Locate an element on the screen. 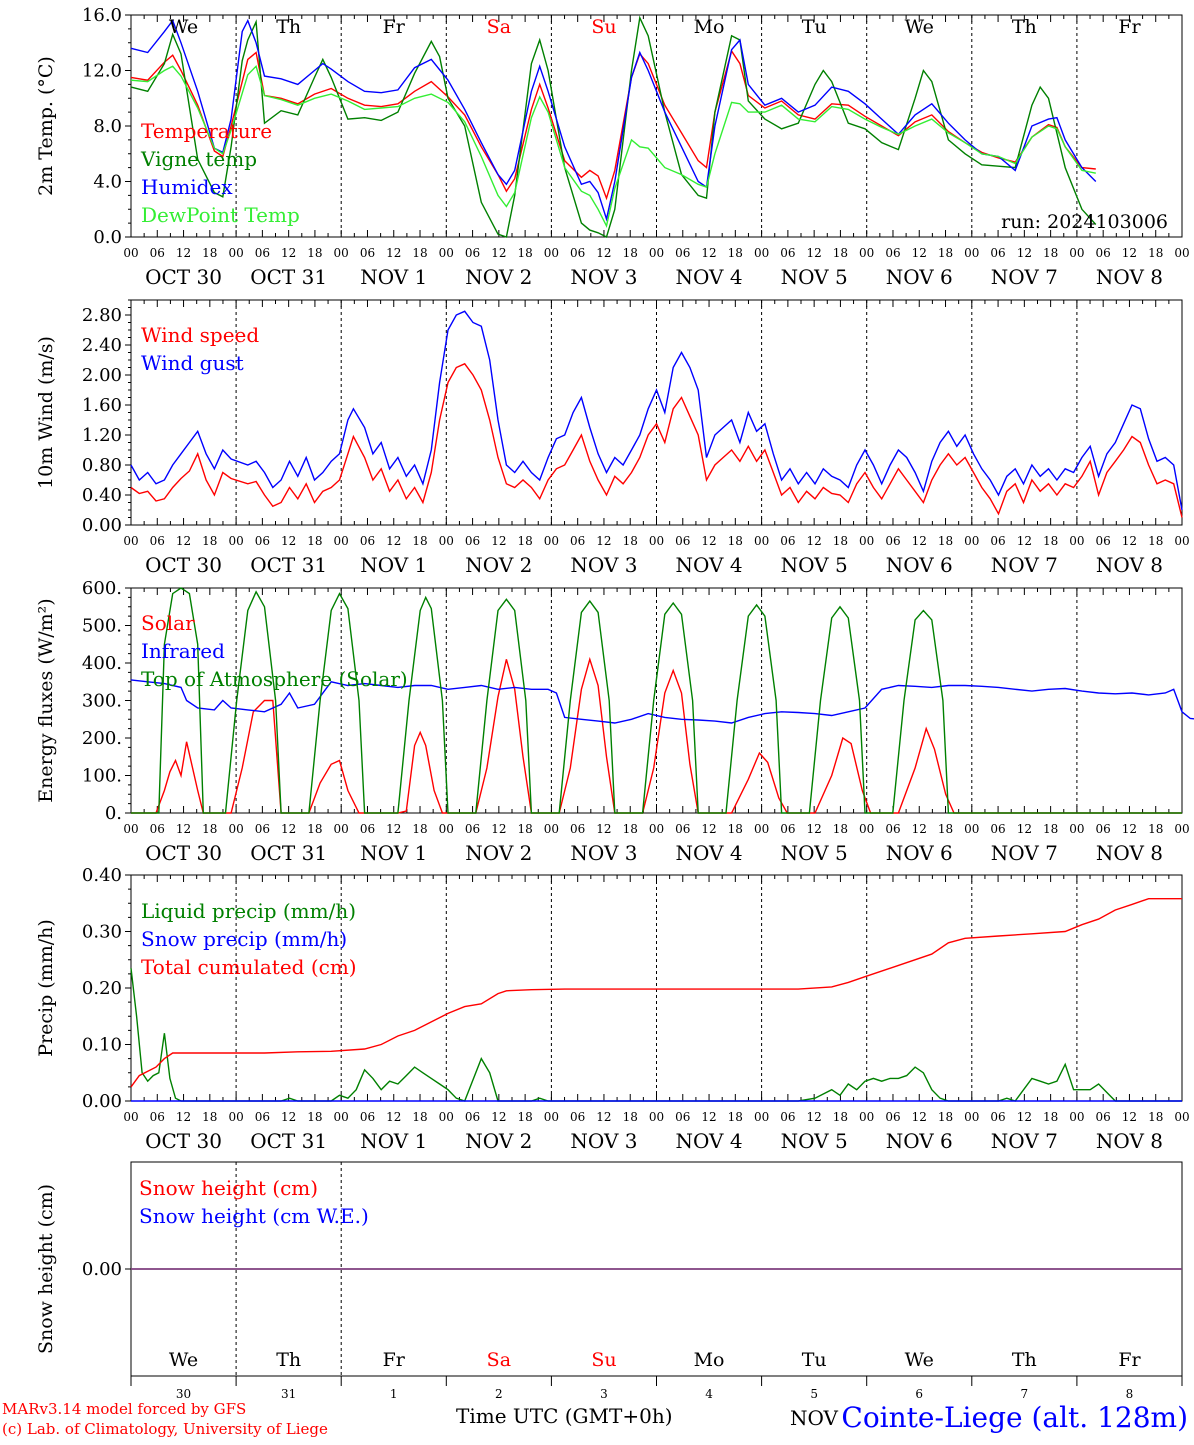 The width and height of the screenshot is (1194, 1445). y-axis-label: 10m Wind (m/s) is located at coordinates (46, 412).